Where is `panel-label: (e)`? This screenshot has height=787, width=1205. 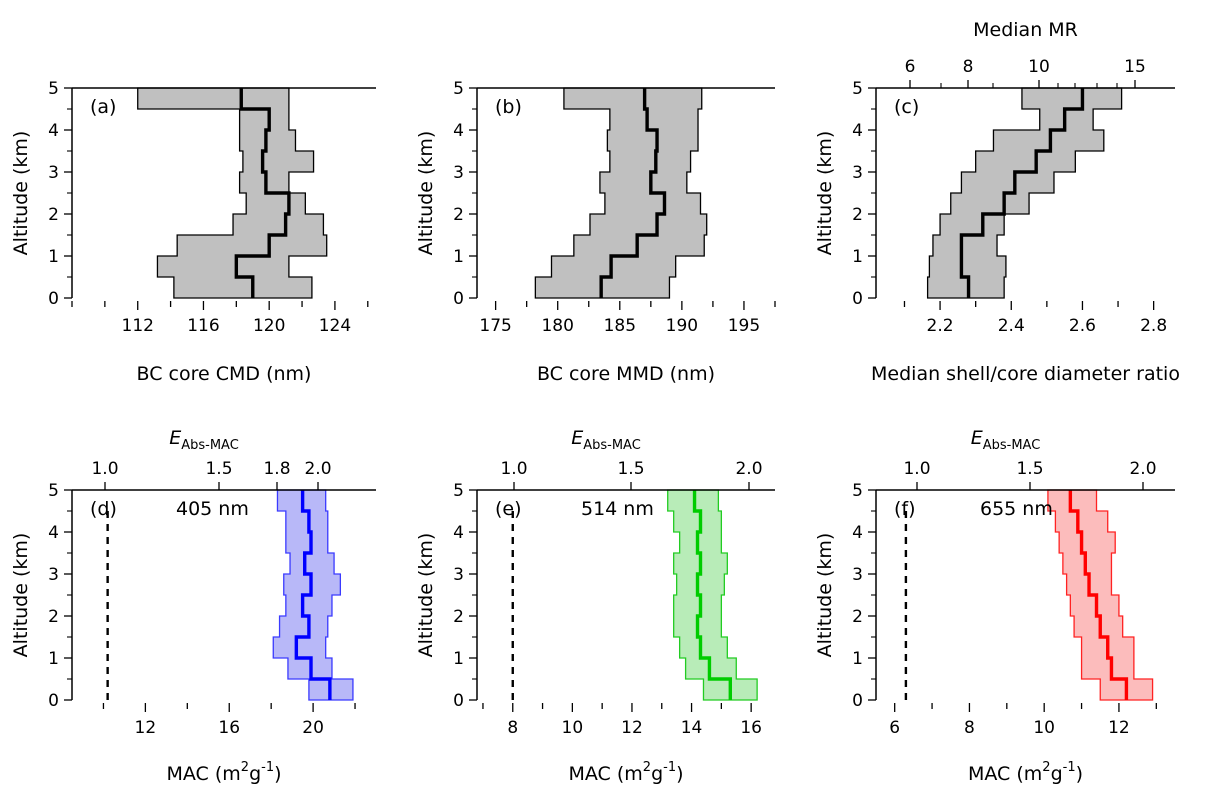
panel-label: (e) is located at coordinates (508, 509).